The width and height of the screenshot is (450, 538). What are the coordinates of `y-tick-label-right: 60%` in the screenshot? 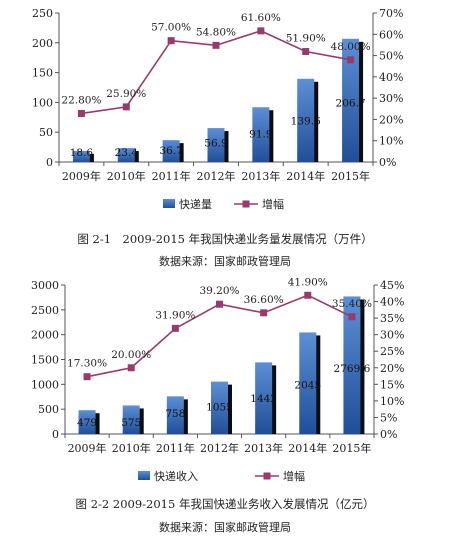 It's located at (391, 34).